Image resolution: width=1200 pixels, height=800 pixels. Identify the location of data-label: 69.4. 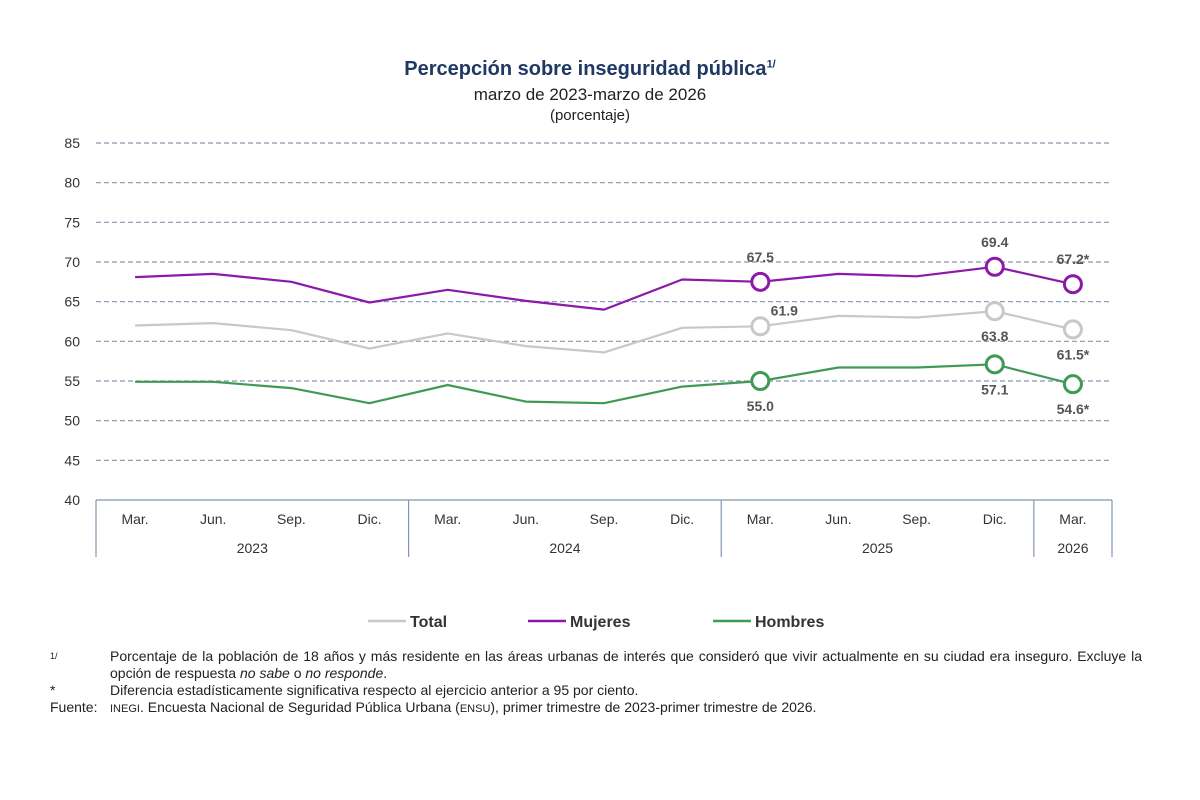
(994, 242).